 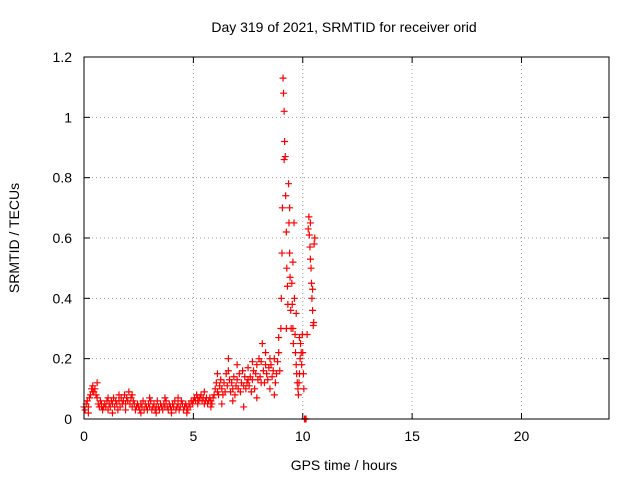 I want to click on x-tick-label: 10, so click(x=303, y=436).